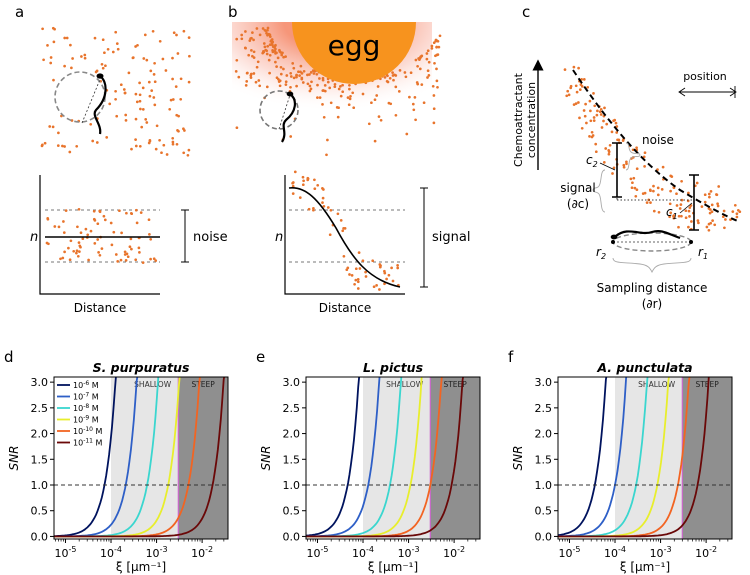 The image size is (750, 575). What do you see at coordinates (544, 485) in the screenshot?
I see `y-tick-label: 1.0` at bounding box center [544, 485].